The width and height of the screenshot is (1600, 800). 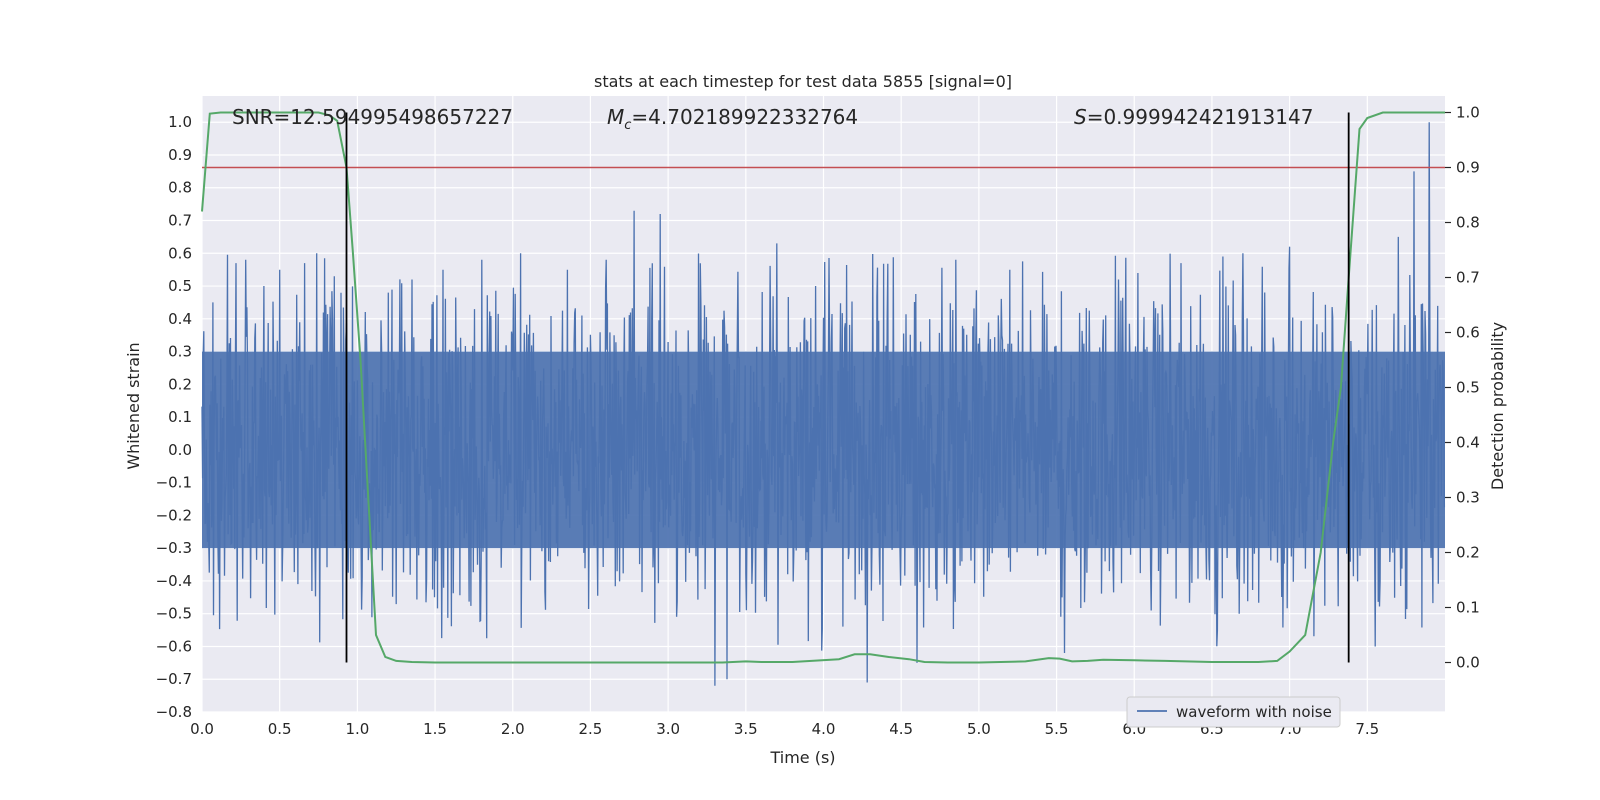 What do you see at coordinates (174, 548) in the screenshot?
I see `y-left-tick-label: −0.3` at bounding box center [174, 548].